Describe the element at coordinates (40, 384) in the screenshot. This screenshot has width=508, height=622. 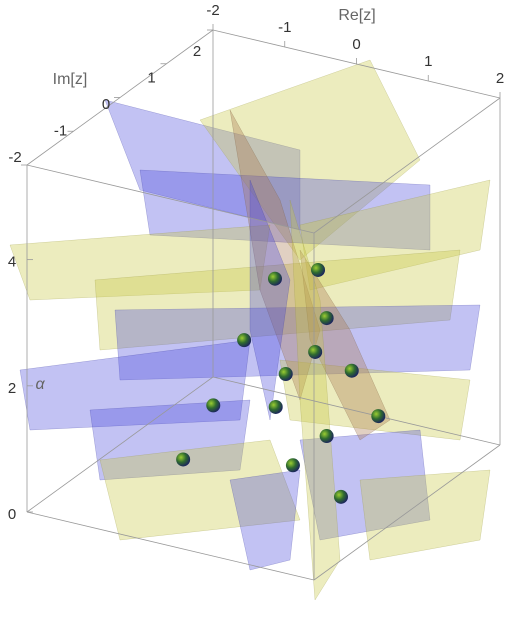
I see `z-axis-label: α` at that location.